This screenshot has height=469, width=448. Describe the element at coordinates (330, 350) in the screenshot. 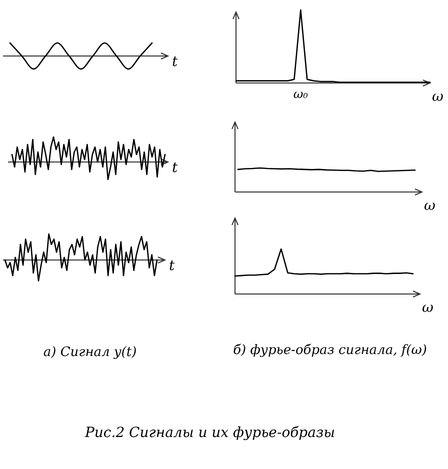

I see `text: б) фурье-образ сигнала, f(ω)` at that location.